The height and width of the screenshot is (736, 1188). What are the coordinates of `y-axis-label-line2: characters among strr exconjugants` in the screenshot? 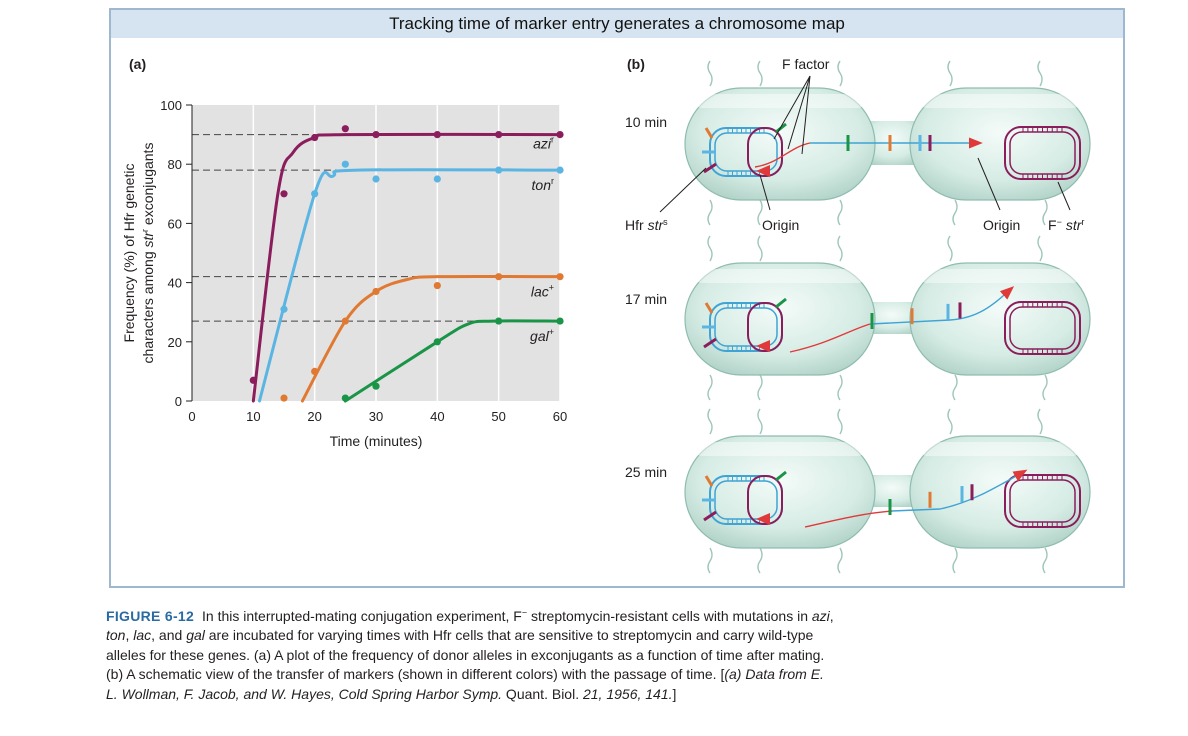 It's located at (148, 253).